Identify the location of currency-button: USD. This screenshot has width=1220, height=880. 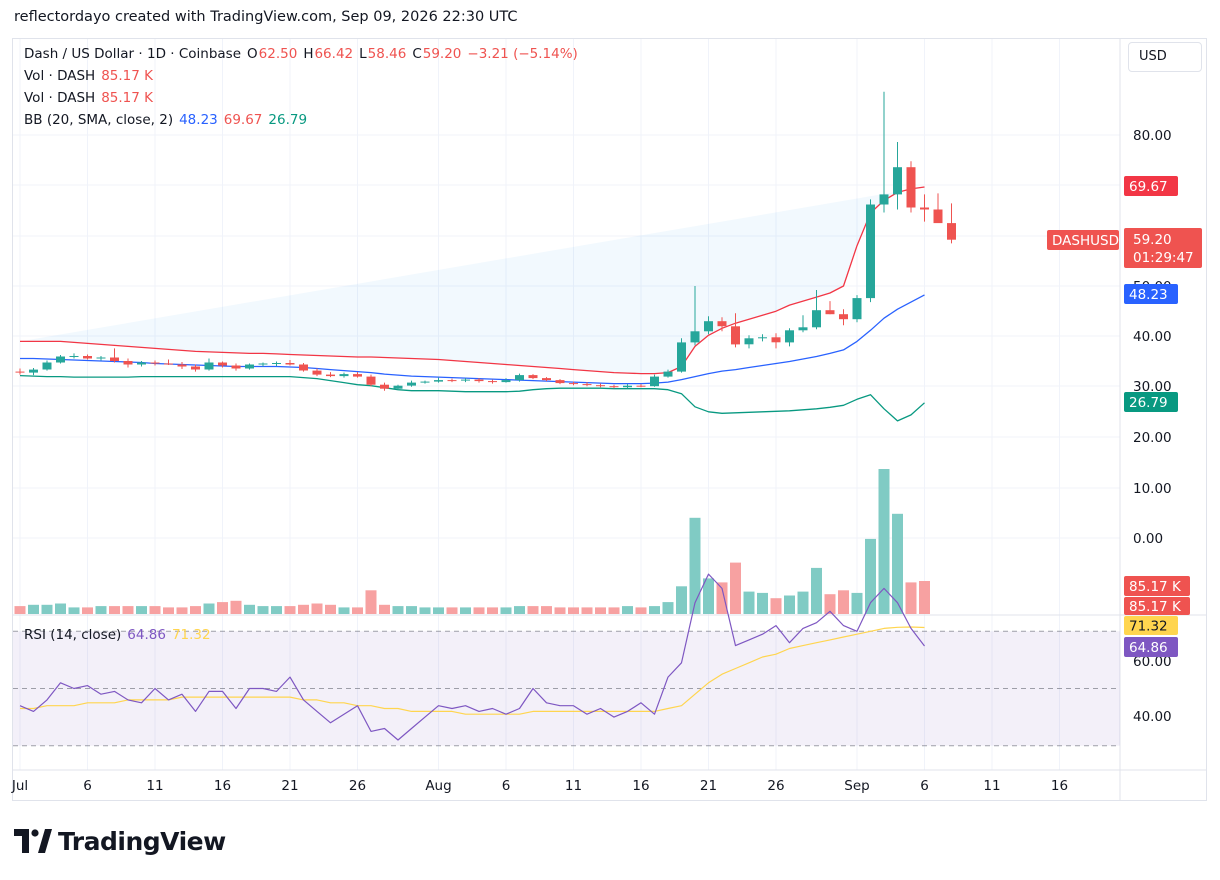
(1165, 57).